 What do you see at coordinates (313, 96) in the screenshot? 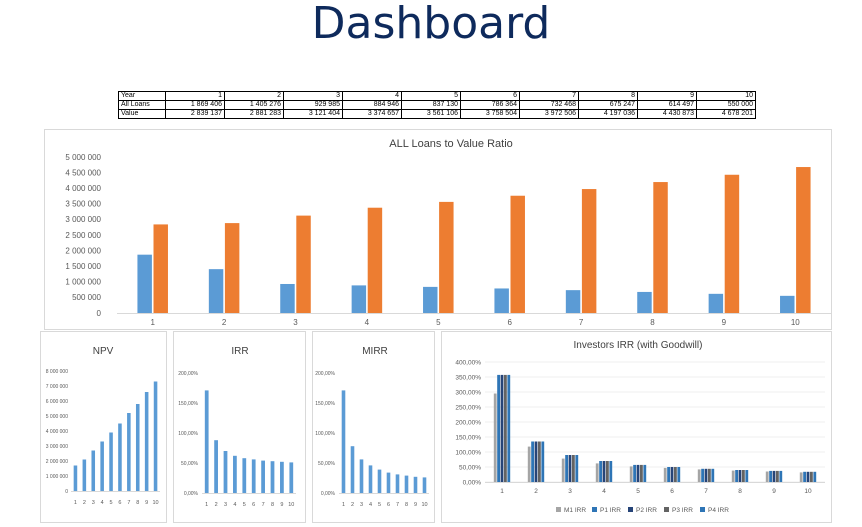
I see `table-cell: 3` at bounding box center [313, 96].